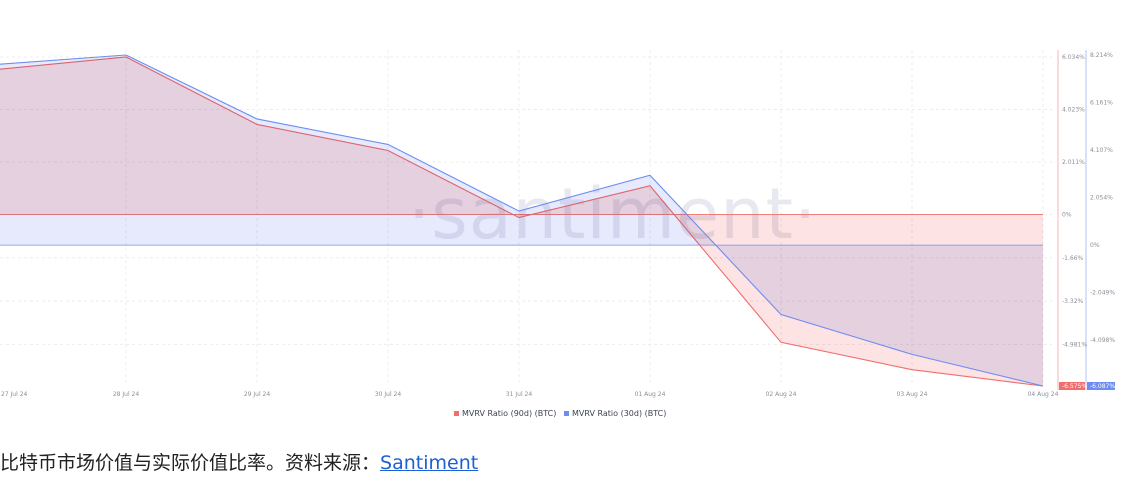 The width and height of the screenshot is (1128, 480). What do you see at coordinates (1073, 109) in the screenshot?
I see `left-axis-tick-label: 4.023%` at bounding box center [1073, 109].